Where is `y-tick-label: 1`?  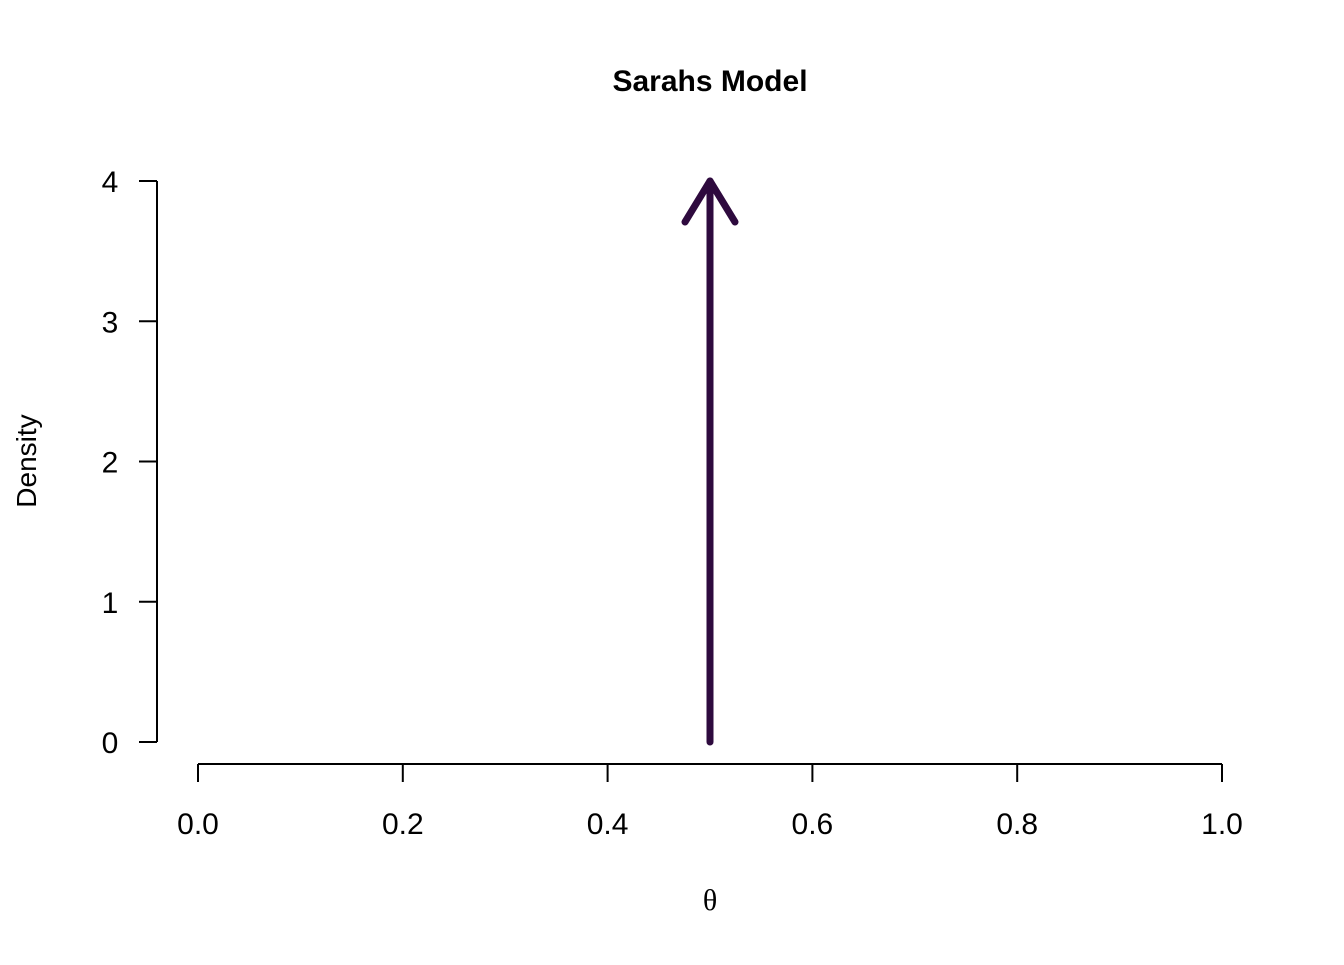
y-tick-label: 1 is located at coordinates (110, 603).